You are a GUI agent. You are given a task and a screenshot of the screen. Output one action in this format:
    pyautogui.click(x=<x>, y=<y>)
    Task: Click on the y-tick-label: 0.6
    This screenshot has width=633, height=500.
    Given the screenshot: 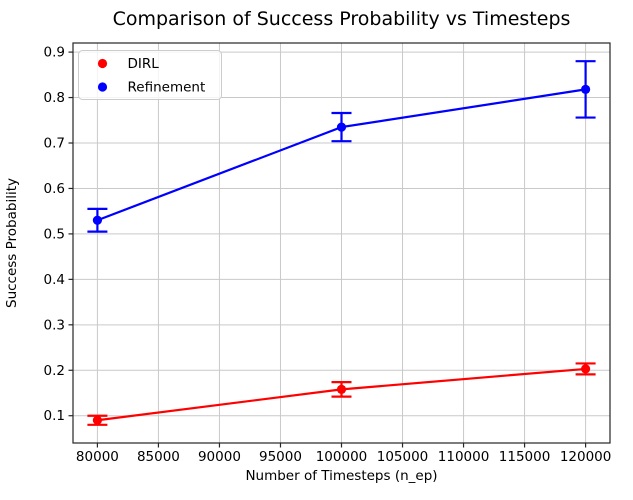 What is the action you would take?
    pyautogui.click(x=54, y=189)
    